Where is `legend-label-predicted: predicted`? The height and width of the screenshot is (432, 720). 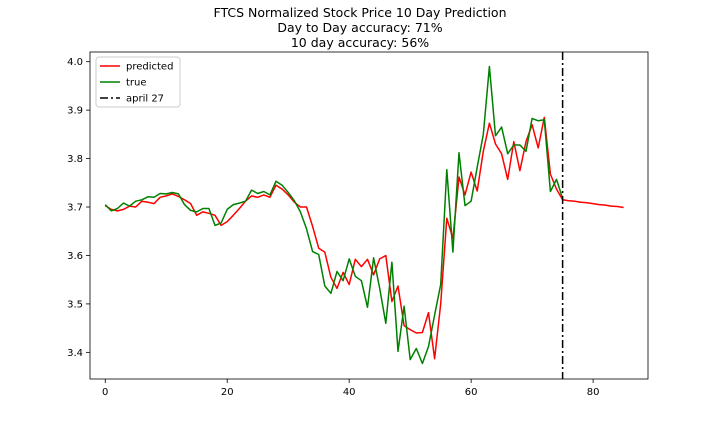 legend-label-predicted: predicted is located at coordinates (149, 67).